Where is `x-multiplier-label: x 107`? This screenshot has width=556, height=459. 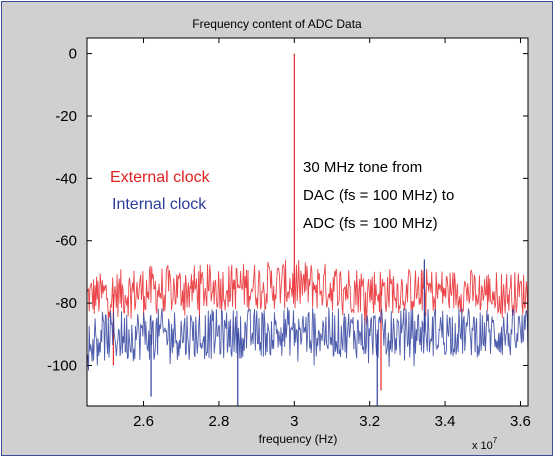 x-multiplier-label: x 107 is located at coordinates (485, 444).